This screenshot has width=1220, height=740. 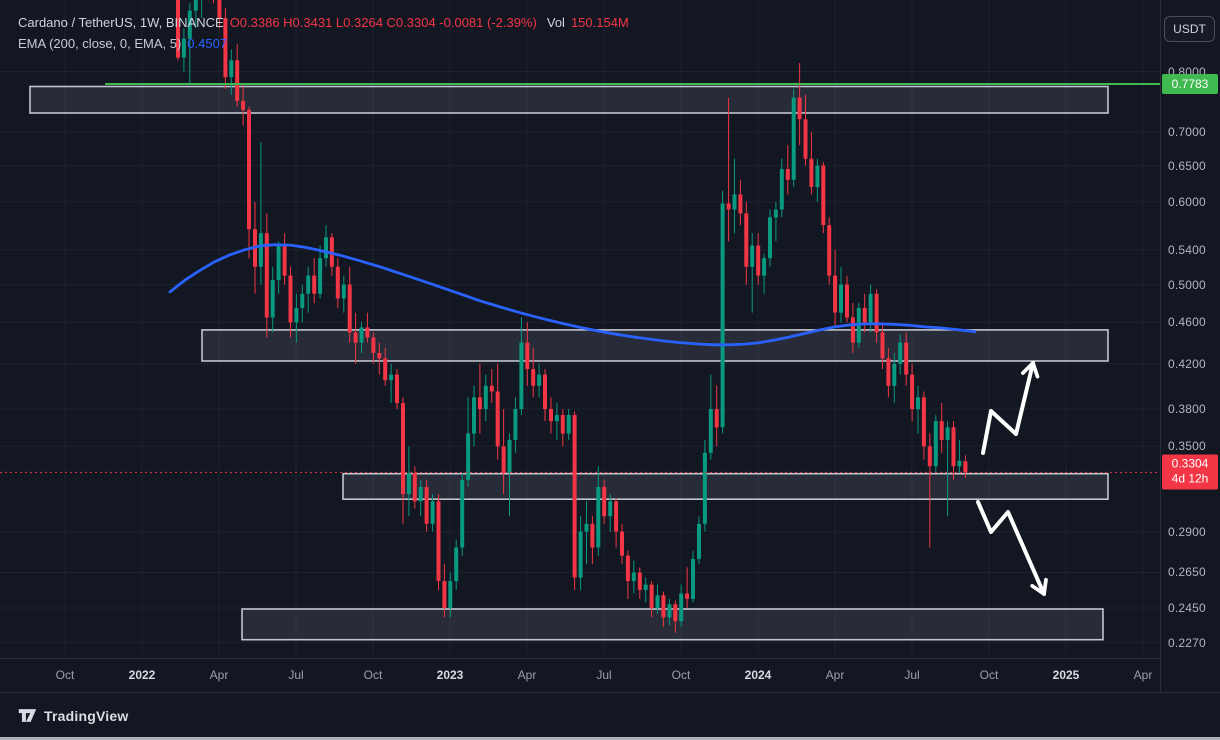 What do you see at coordinates (323, 43) in the screenshot?
I see `indicator-legend-row: EMA (200, close, 0, EMA, 5) 0.4507` at bounding box center [323, 43].